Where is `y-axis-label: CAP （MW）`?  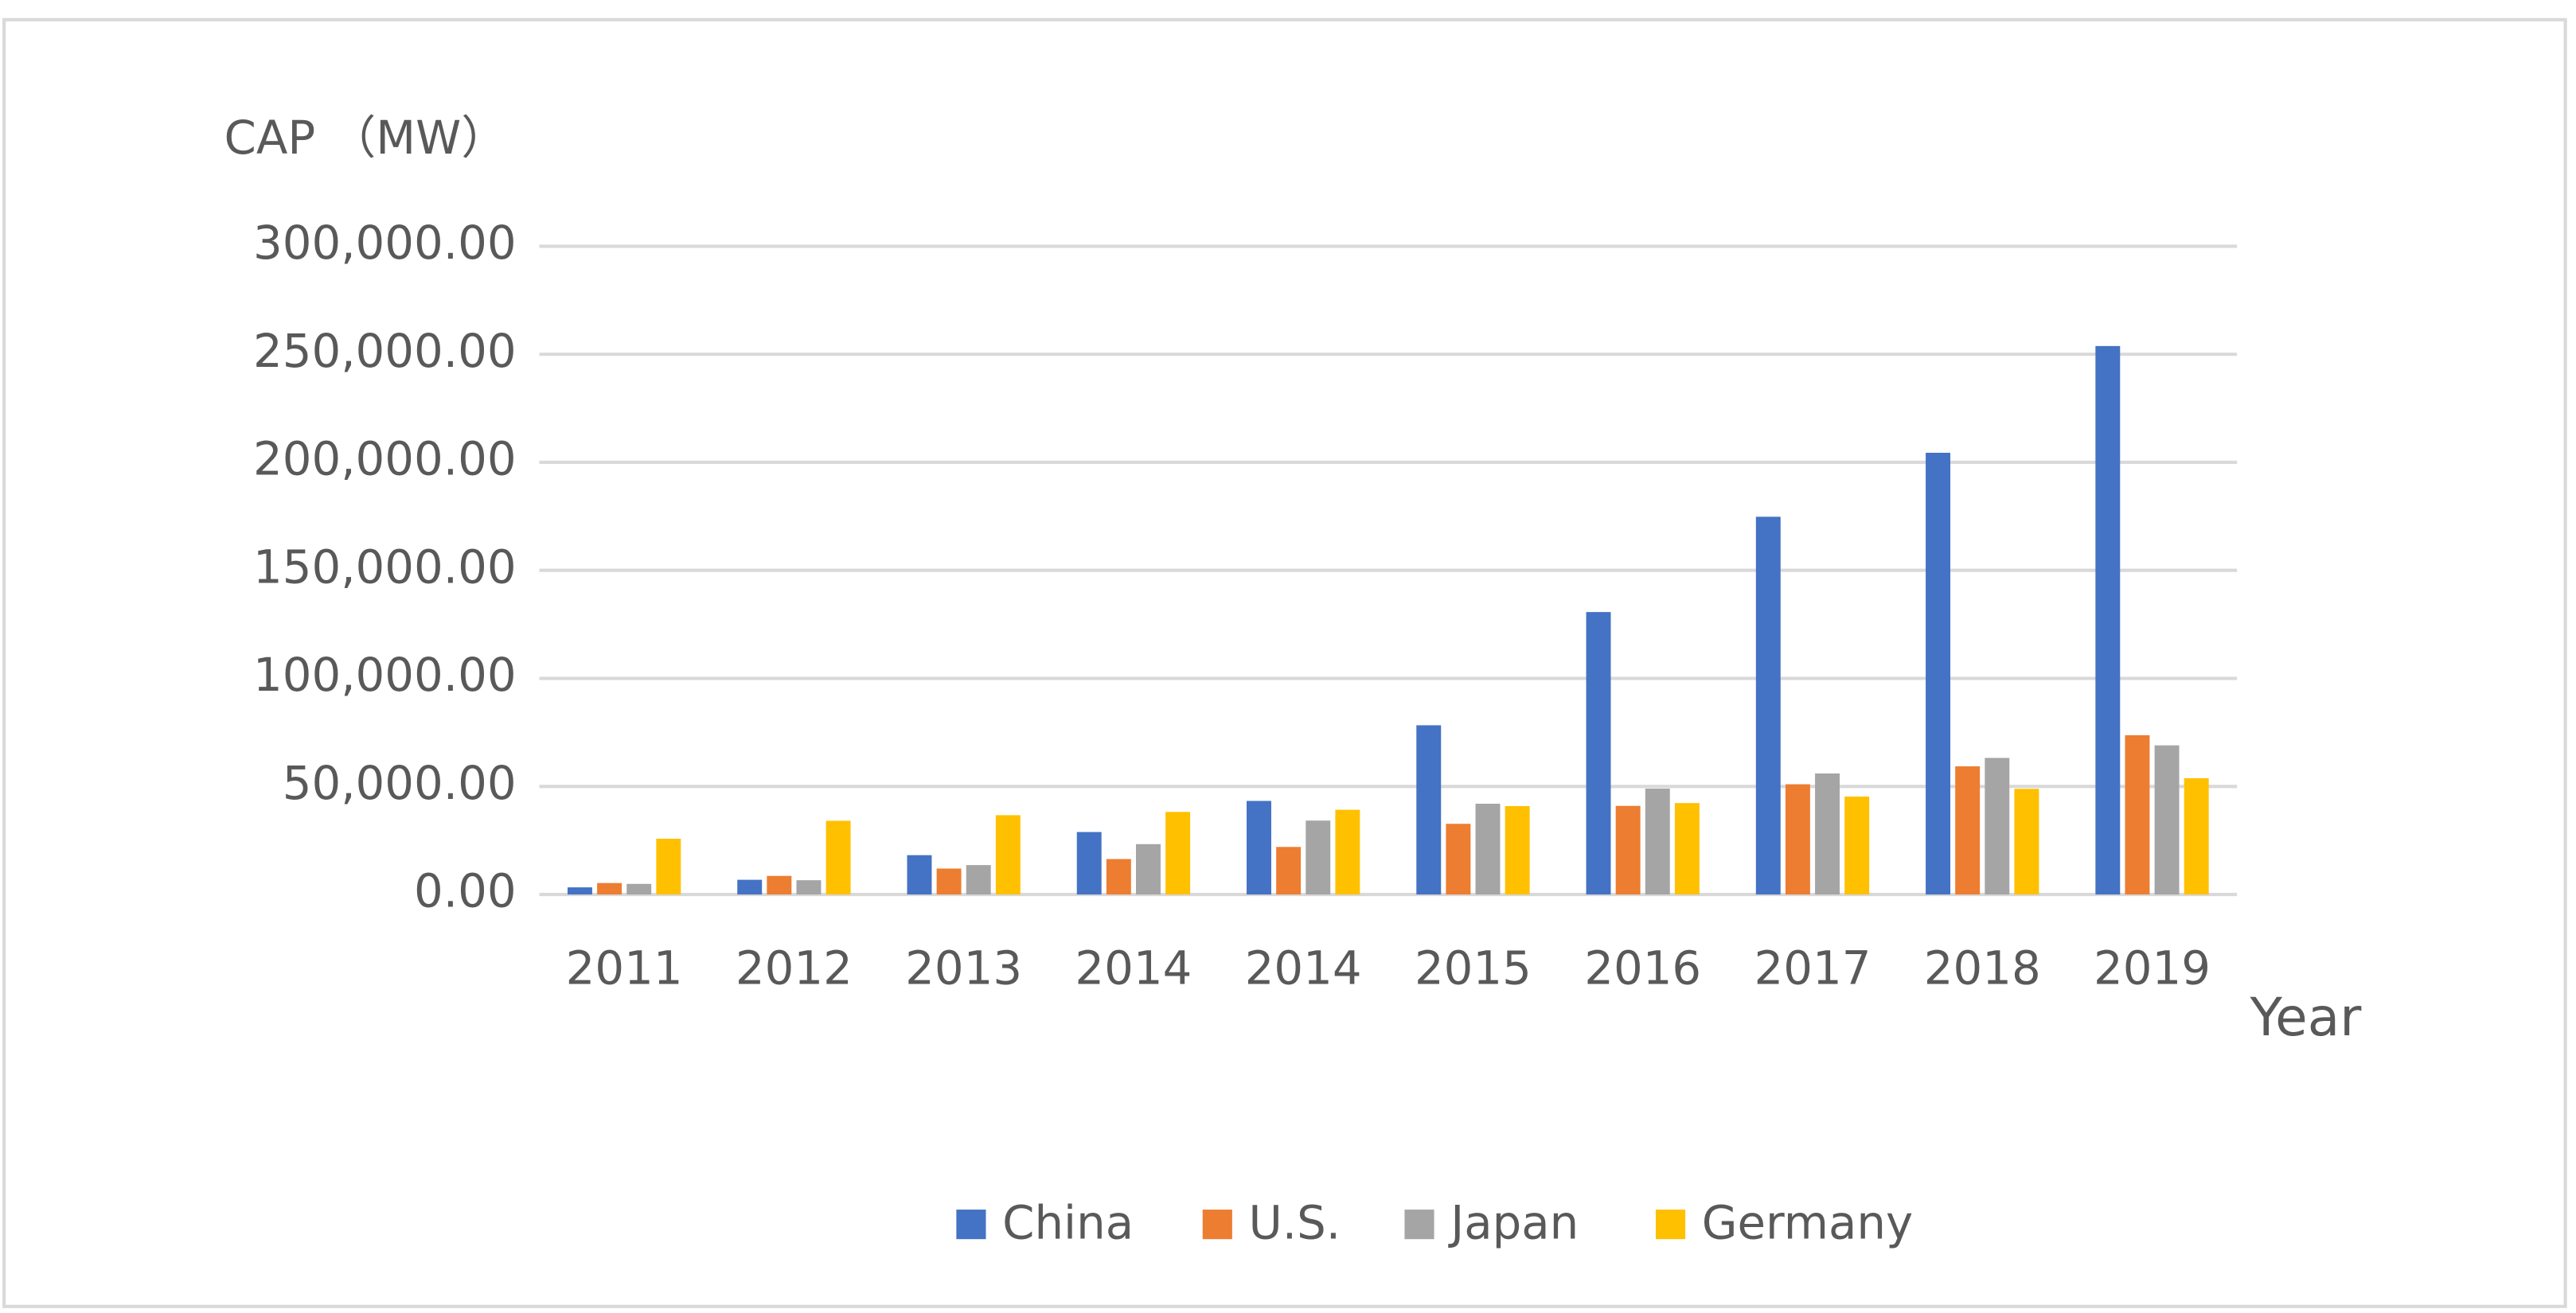 y-axis-label: CAP （MW） is located at coordinates (365, 138).